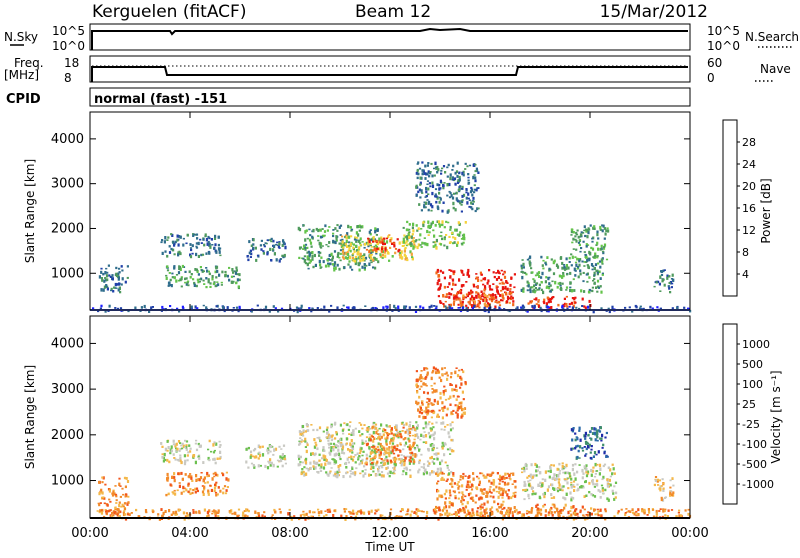 The image size is (800, 558). I want to click on velocity-y-tick-label: 1000, so click(67, 481).